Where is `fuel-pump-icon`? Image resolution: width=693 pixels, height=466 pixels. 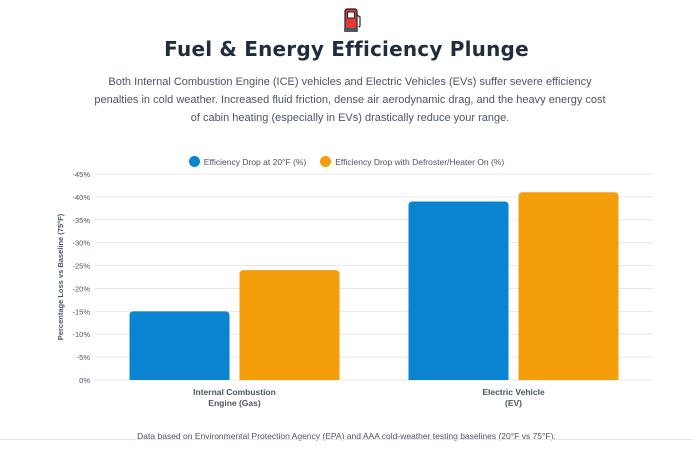
fuel-pump-icon is located at coordinates (352, 20).